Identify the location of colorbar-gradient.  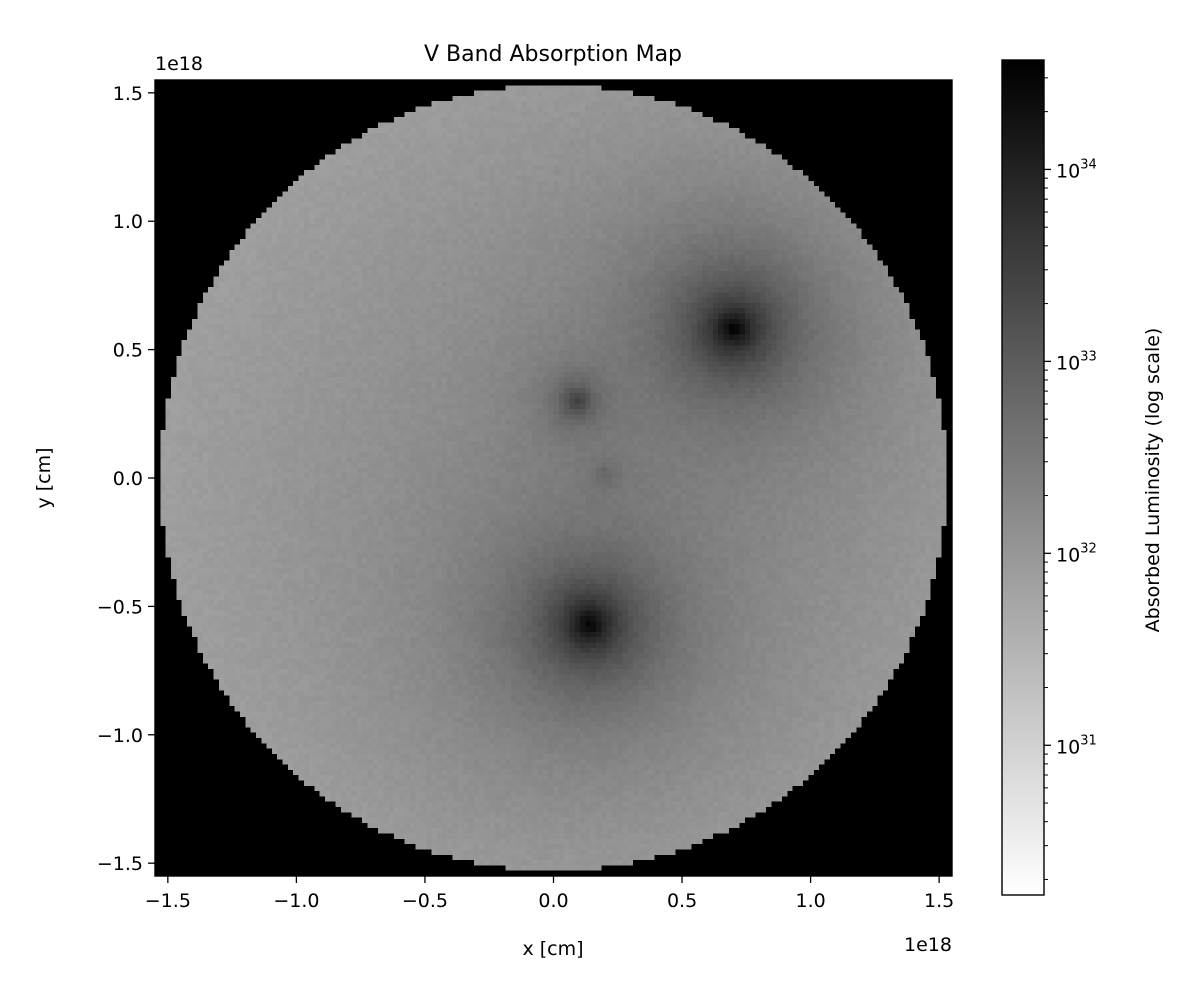
(1023, 477).